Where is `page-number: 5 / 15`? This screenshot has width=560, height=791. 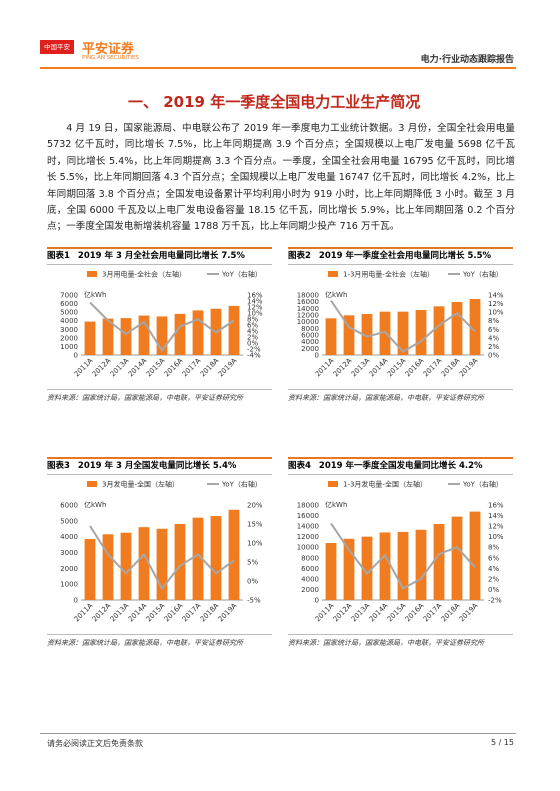
page-number: 5 / 15 is located at coordinates (502, 742).